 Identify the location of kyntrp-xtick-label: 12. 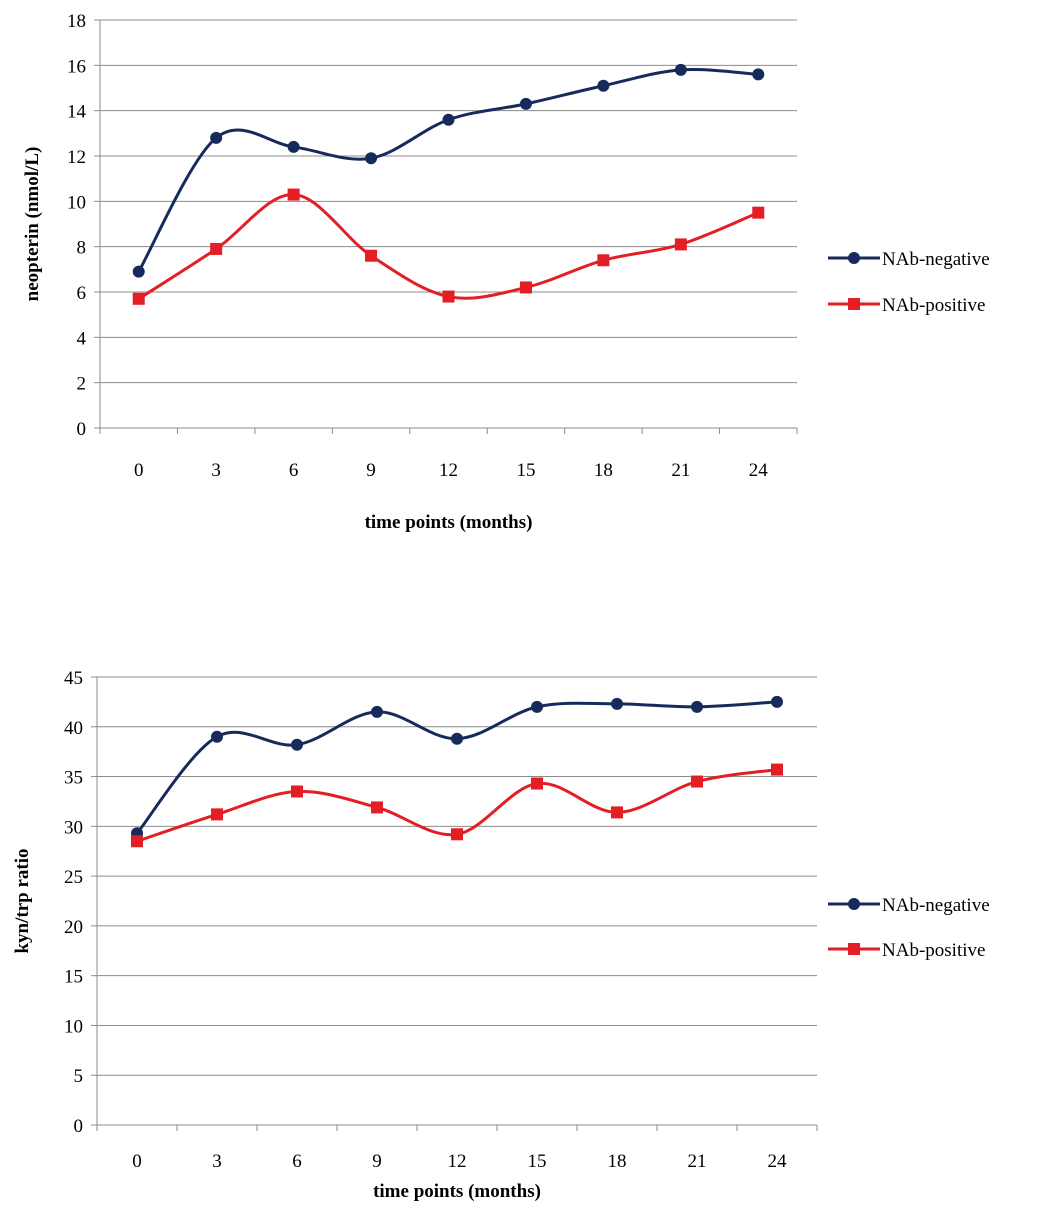
(457, 1161).